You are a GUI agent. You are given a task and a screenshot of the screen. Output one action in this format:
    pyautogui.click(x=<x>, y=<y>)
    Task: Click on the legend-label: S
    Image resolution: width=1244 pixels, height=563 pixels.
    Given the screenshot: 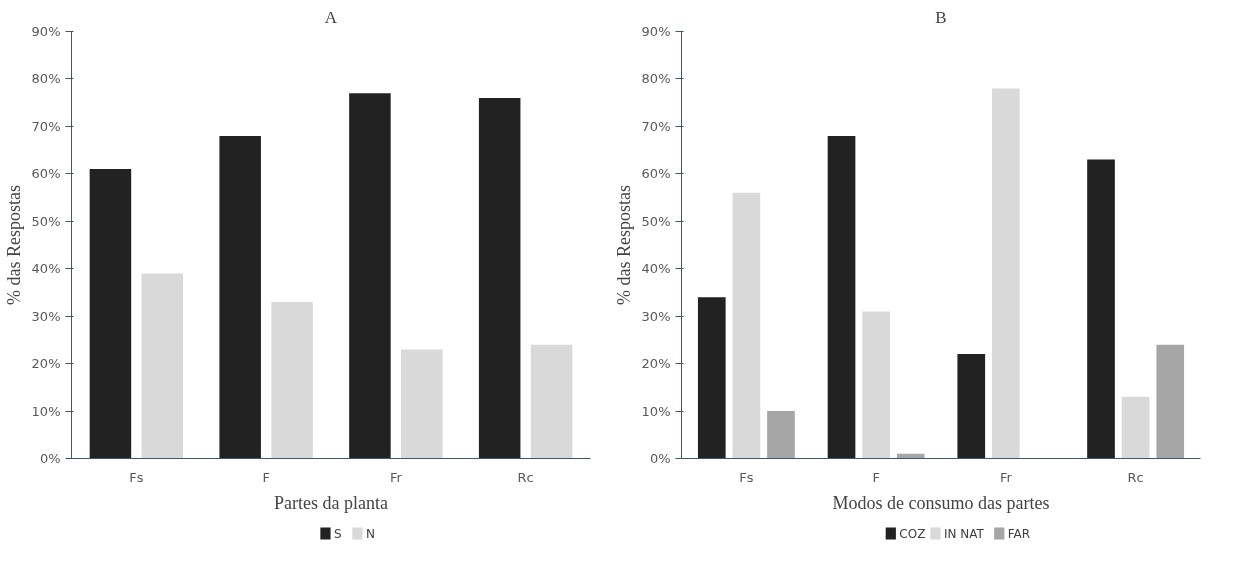 What is the action you would take?
    pyautogui.click(x=337, y=533)
    